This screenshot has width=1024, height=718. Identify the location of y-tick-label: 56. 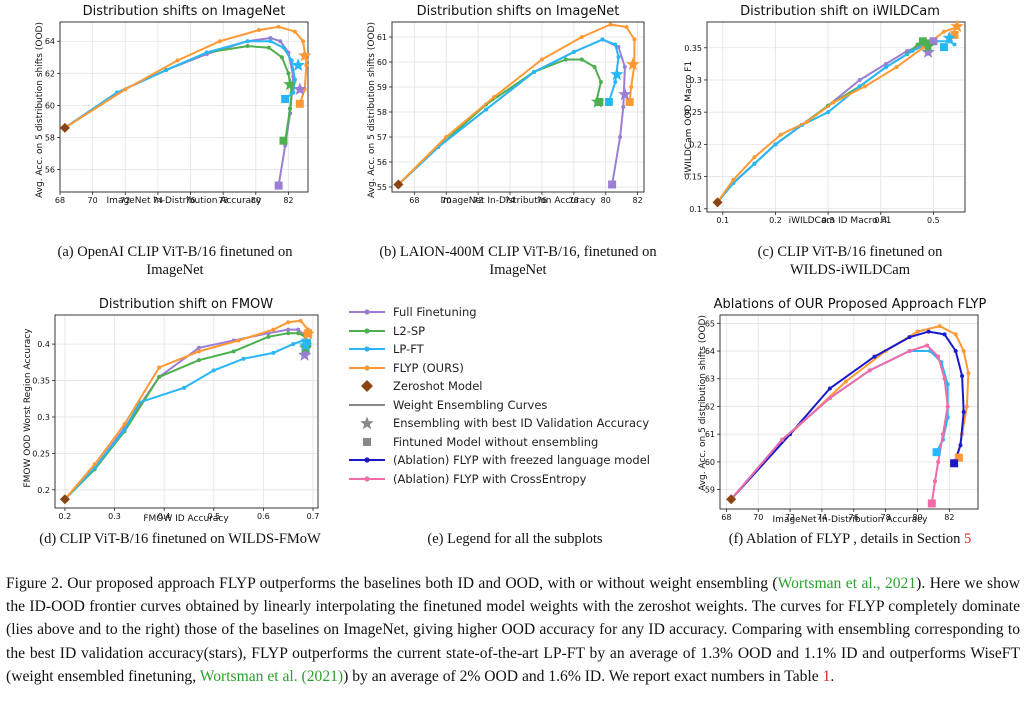
(50, 170).